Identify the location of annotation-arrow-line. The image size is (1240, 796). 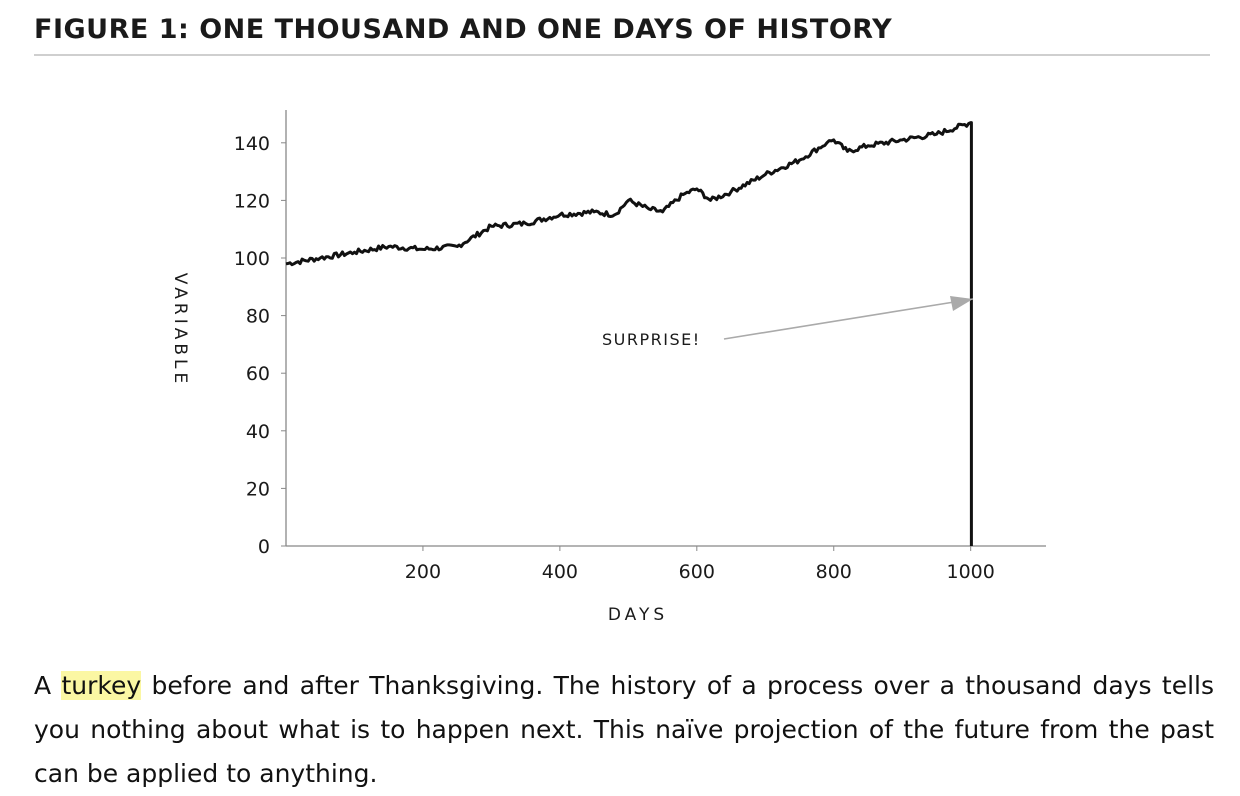
(848, 319).